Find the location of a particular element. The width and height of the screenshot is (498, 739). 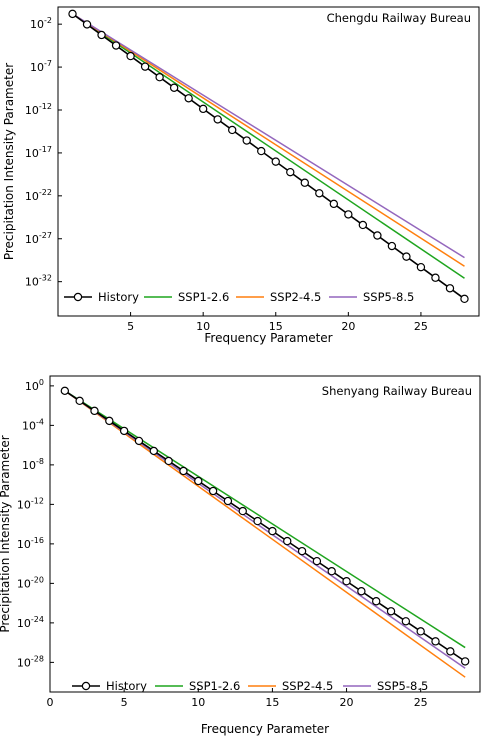

y-tick-label: 10⁻²² is located at coordinates (38, 195).